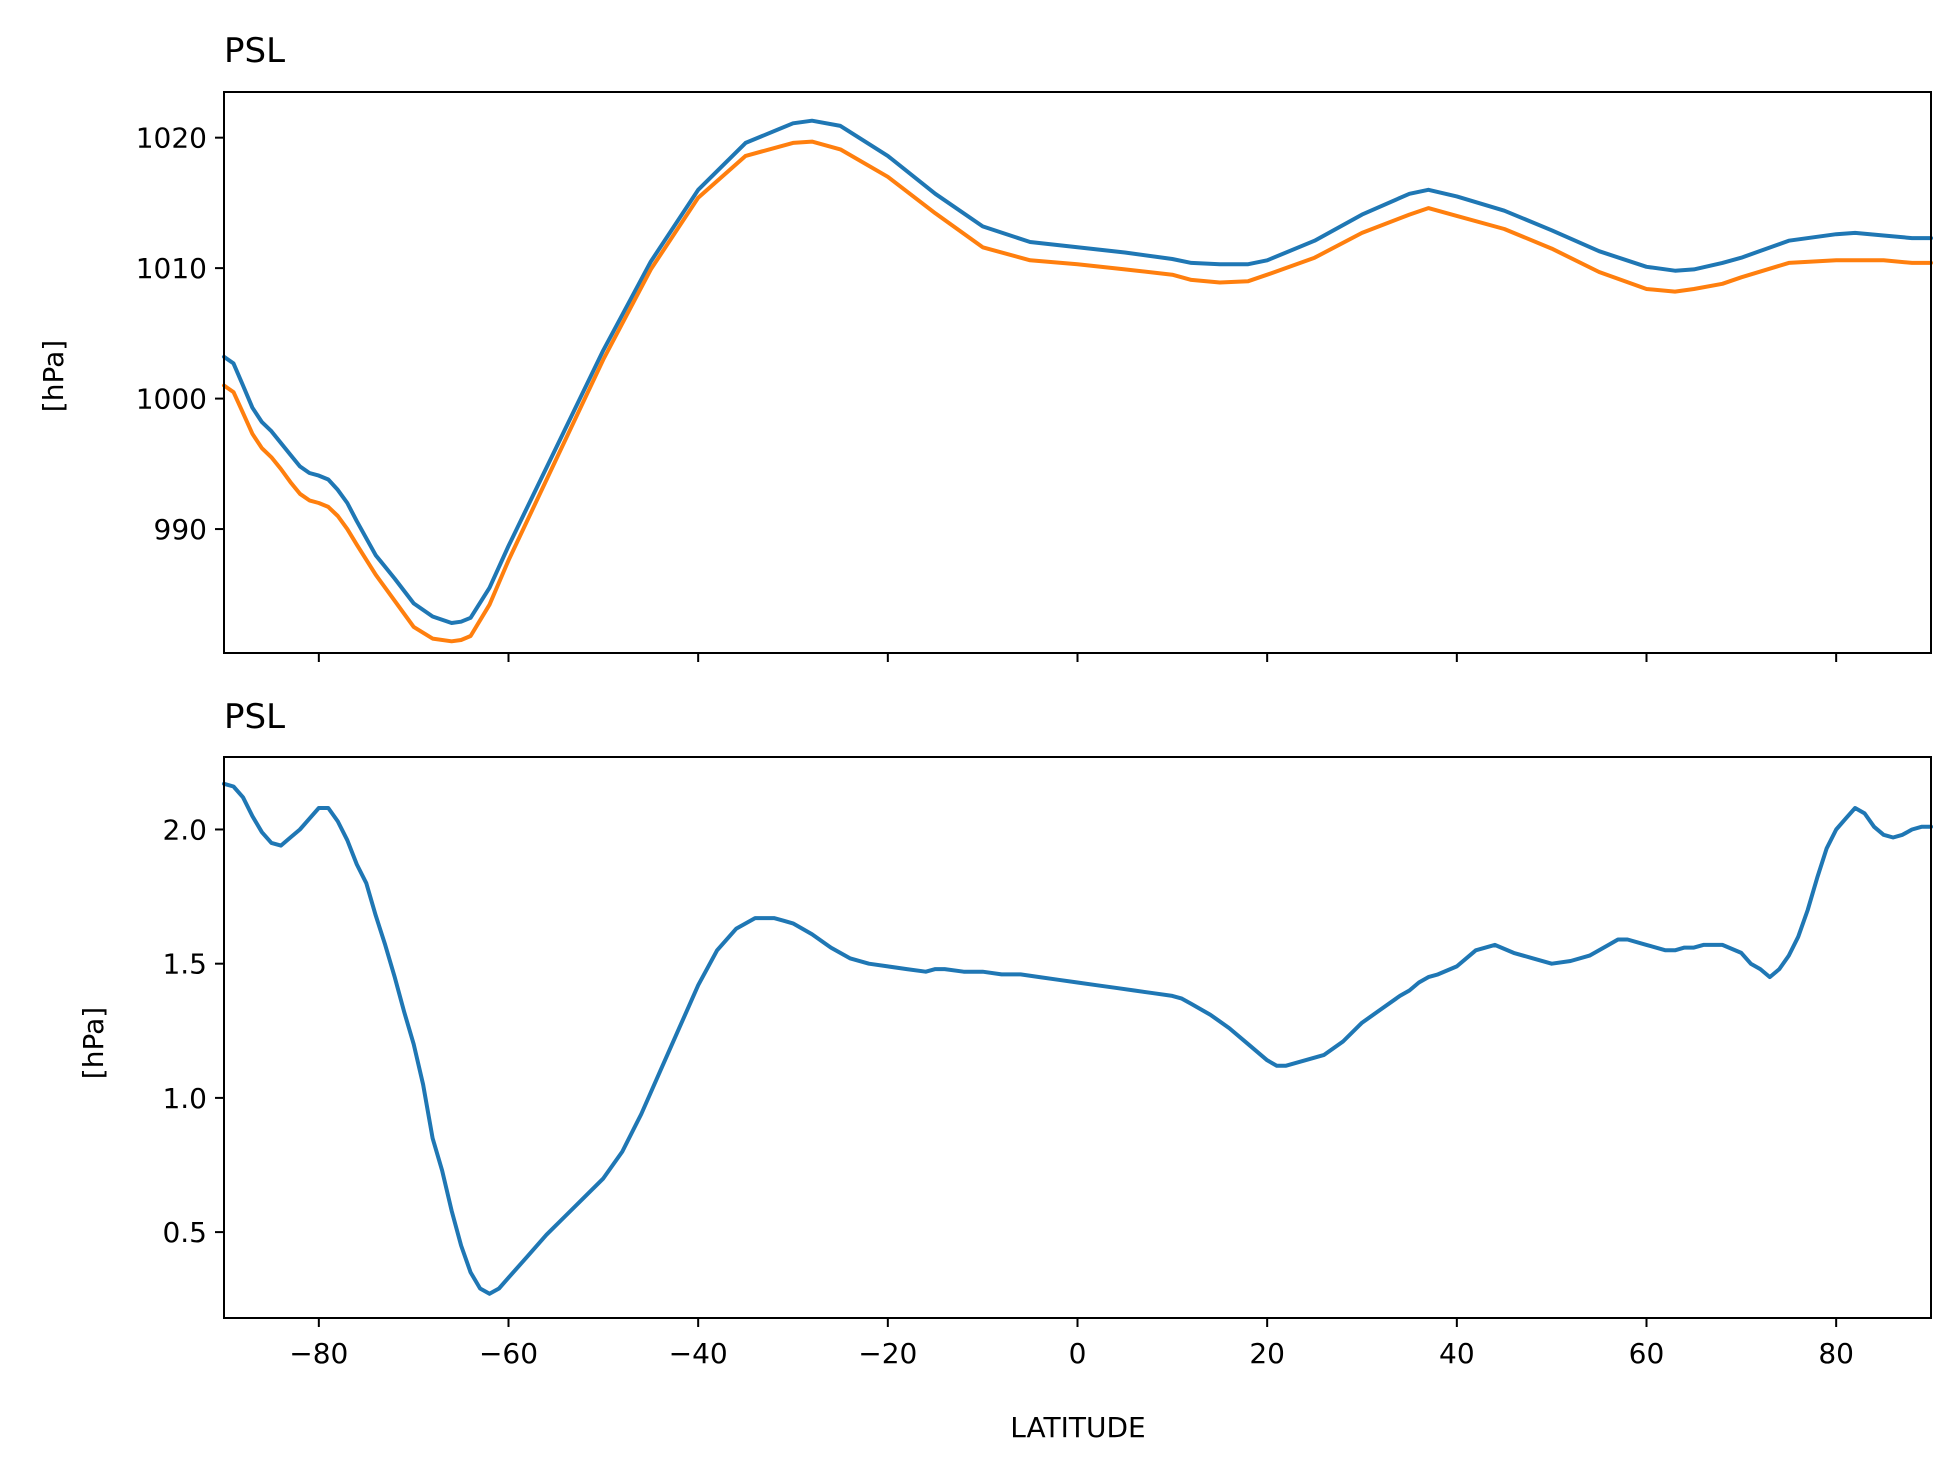 Image resolution: width=1954 pixels, height=1474 pixels. What do you see at coordinates (254, 717) in the screenshot?
I see `bottom-panel-title: PSL` at bounding box center [254, 717].